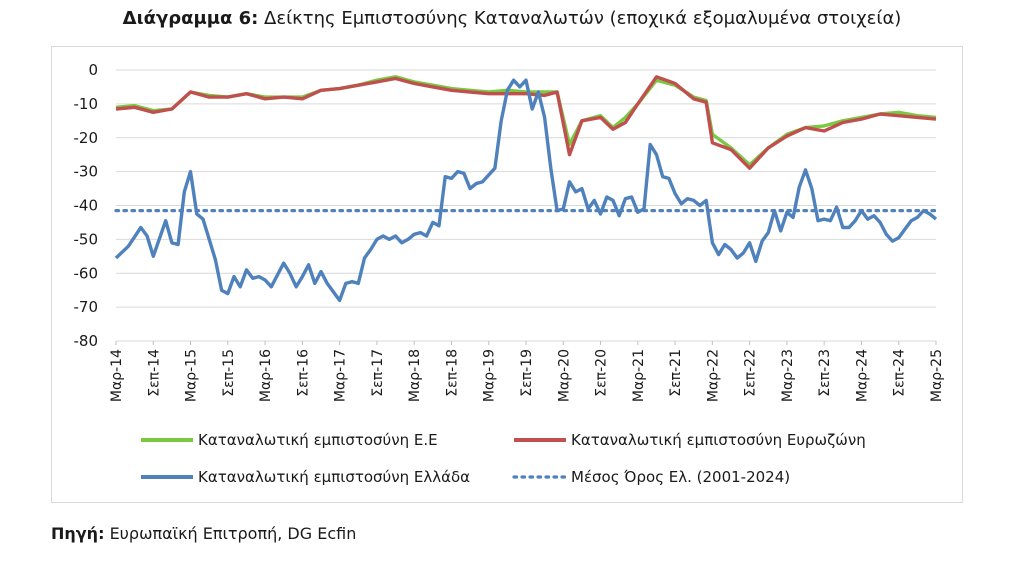  Describe the element at coordinates (639, 375) in the screenshot. I see `x-tick-label: Μαρ-21` at that location.